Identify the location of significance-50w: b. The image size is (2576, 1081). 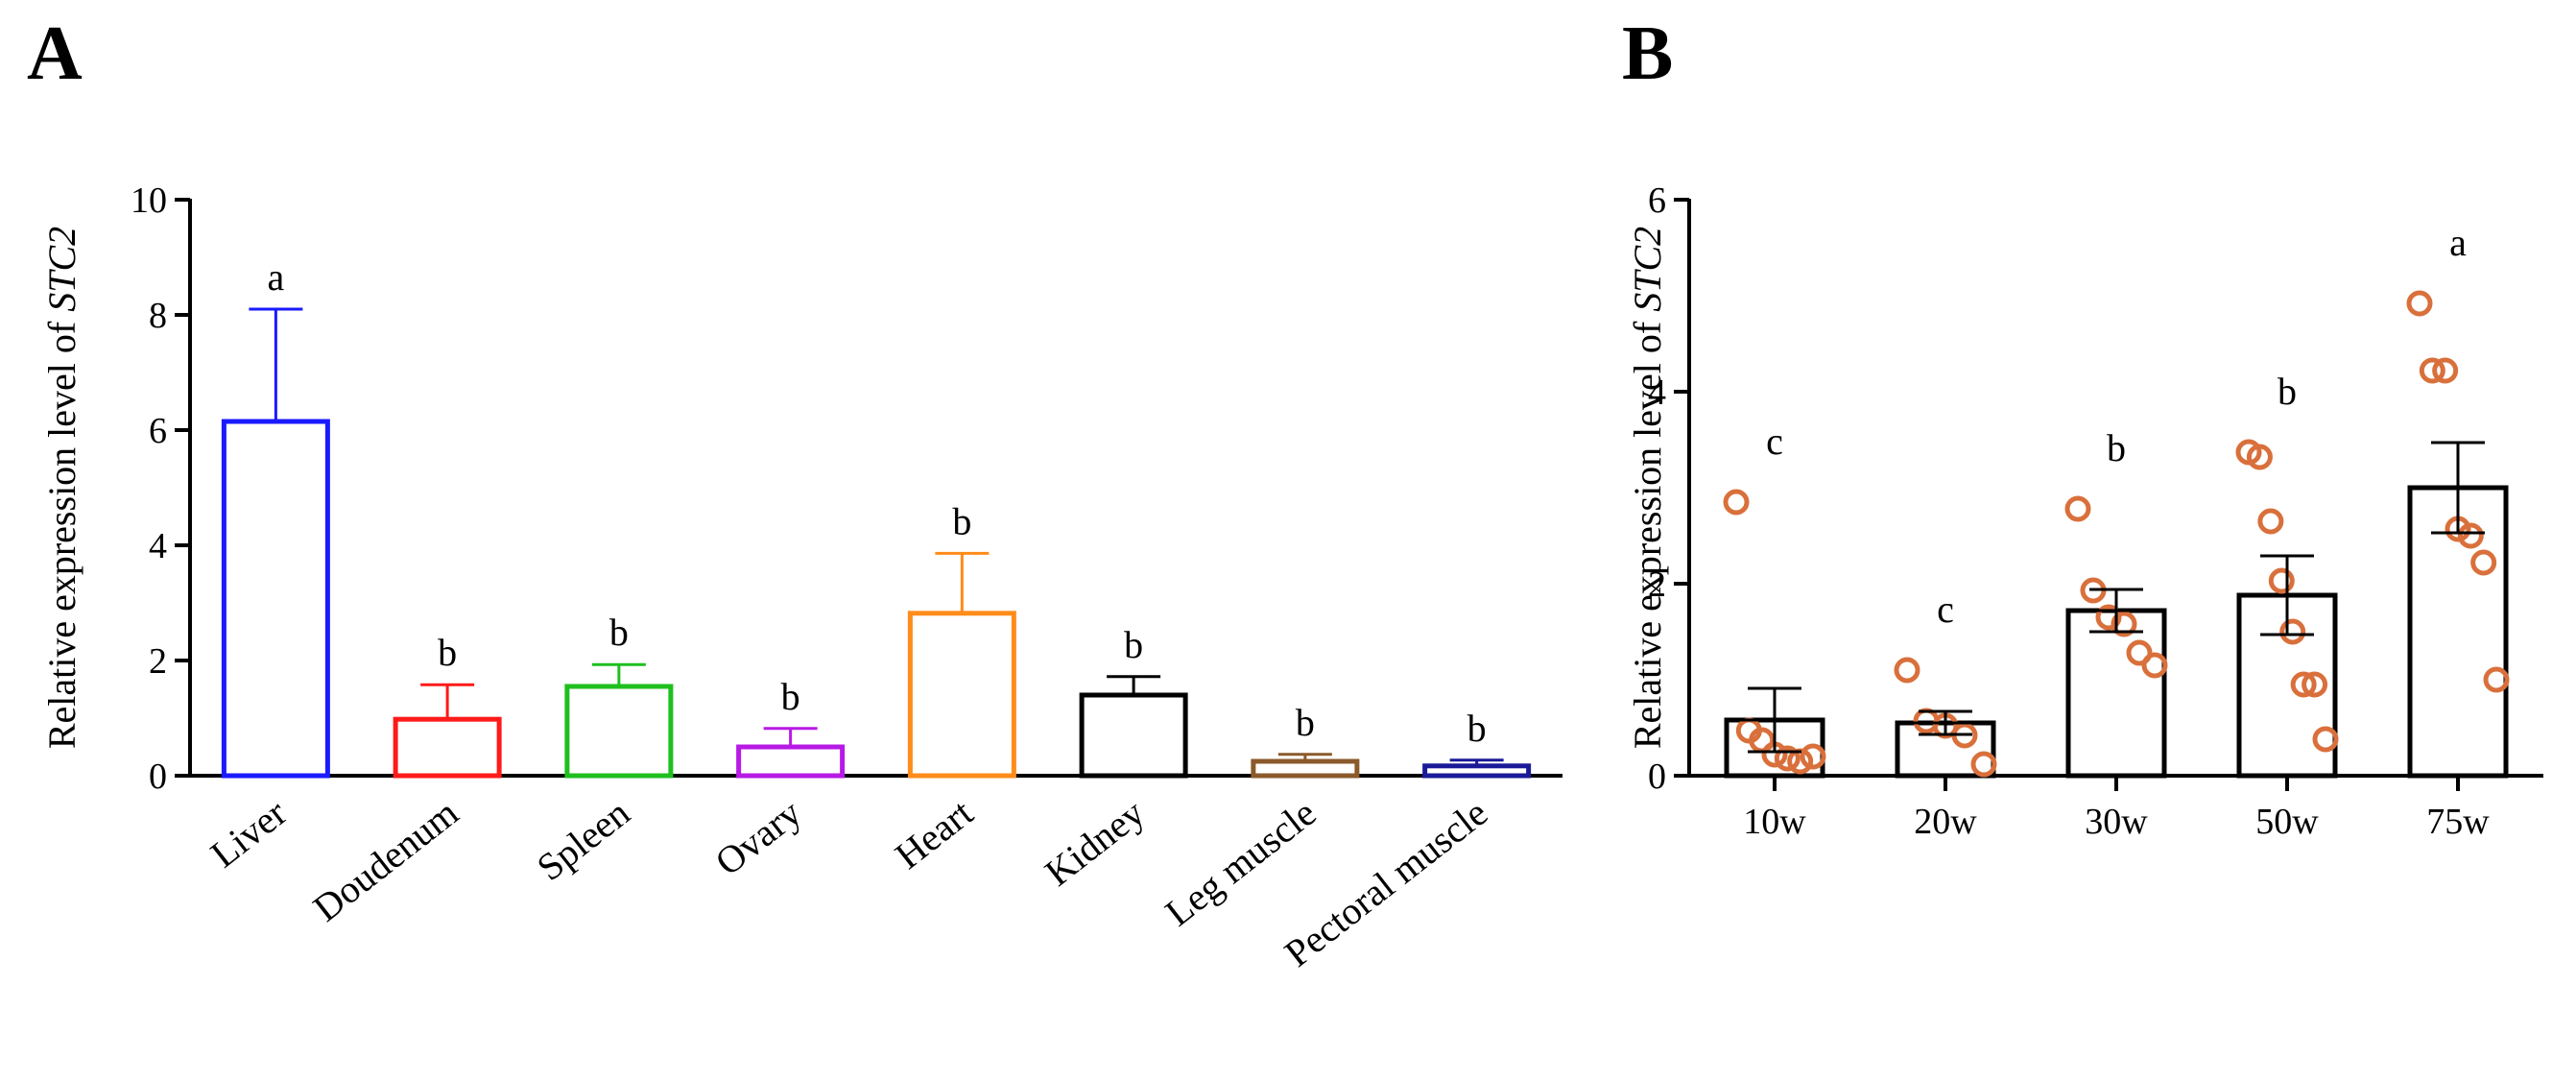
(2287, 391).